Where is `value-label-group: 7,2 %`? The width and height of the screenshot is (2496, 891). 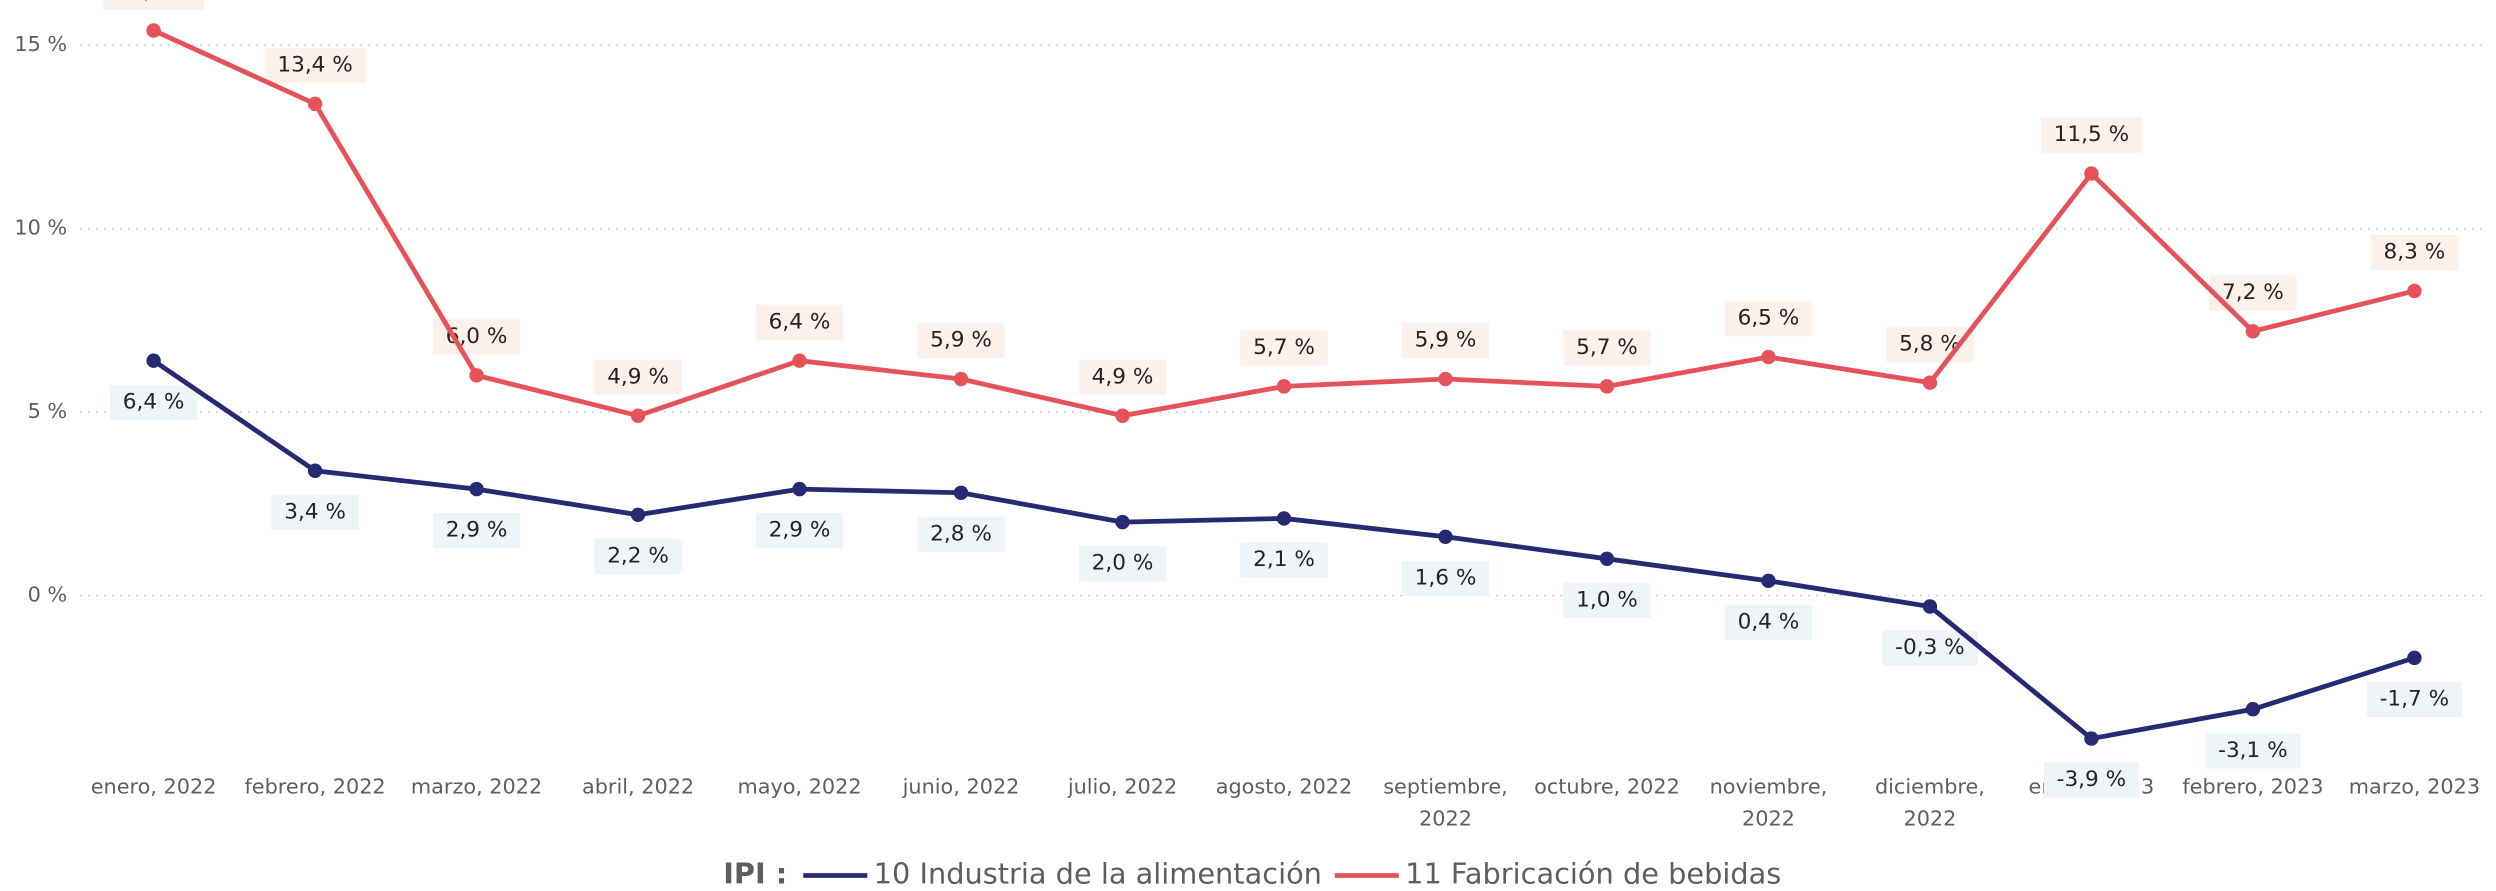 value-label-group: 7,2 % is located at coordinates (2253, 293).